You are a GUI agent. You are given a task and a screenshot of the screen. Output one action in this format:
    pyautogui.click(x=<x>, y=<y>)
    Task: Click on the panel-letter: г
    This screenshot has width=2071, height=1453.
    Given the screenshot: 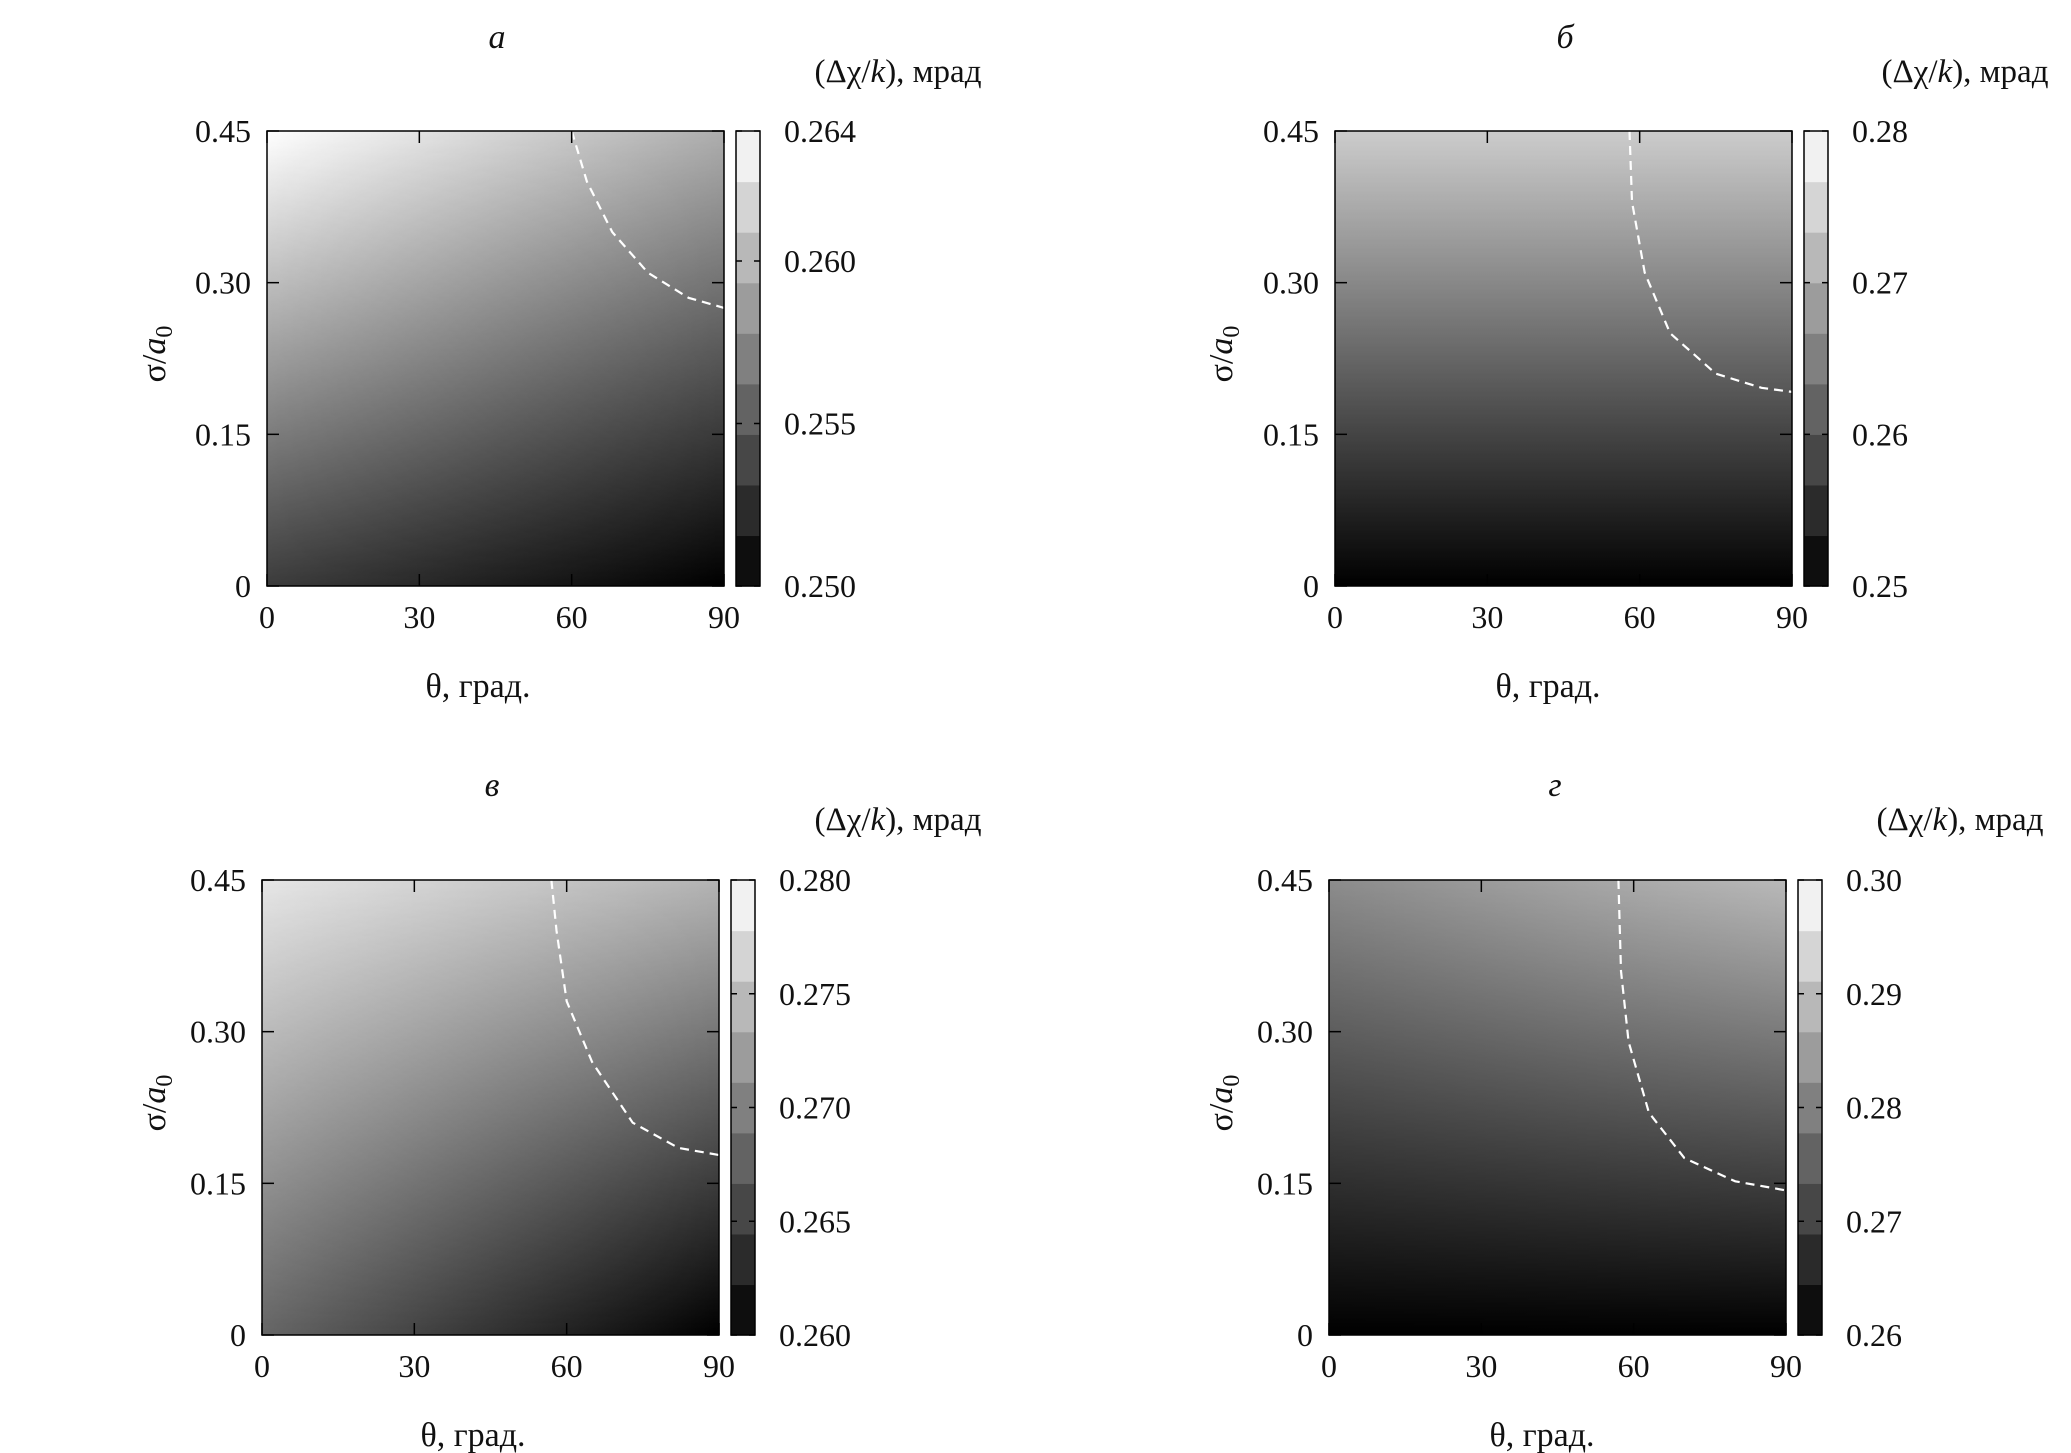 What is the action you would take?
    pyautogui.click(x=1554, y=785)
    